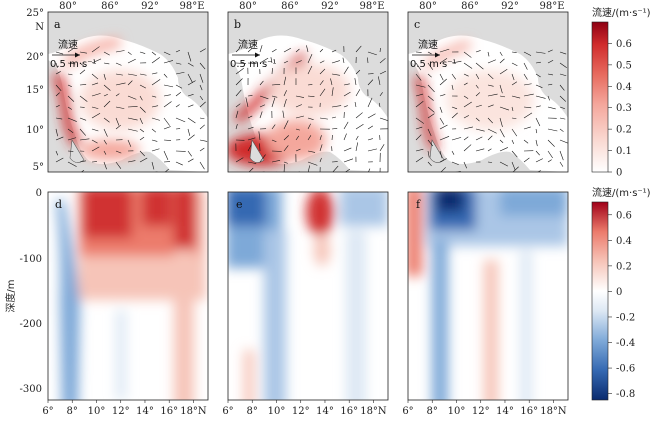 This screenshot has height=421, width=650. Describe the element at coordinates (39, 193) in the screenshot. I see `section-y-tick-label: 0` at that location.